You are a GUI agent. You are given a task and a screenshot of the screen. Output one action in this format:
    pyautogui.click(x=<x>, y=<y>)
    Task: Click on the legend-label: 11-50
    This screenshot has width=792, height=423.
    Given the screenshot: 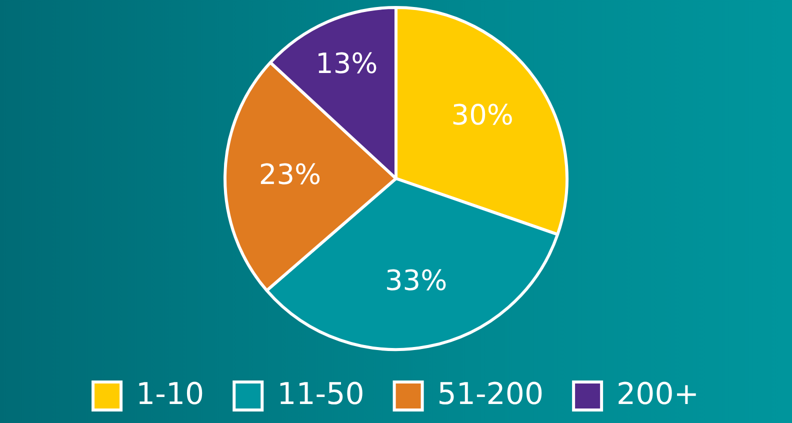 What is the action you would take?
    pyautogui.click(x=320, y=394)
    